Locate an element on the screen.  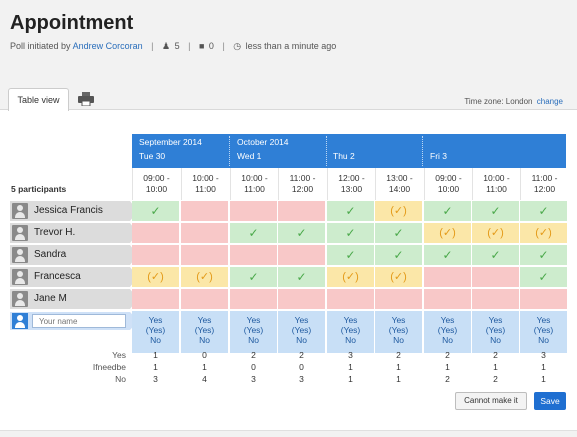
comments-count: 0 is located at coordinates (211, 46).